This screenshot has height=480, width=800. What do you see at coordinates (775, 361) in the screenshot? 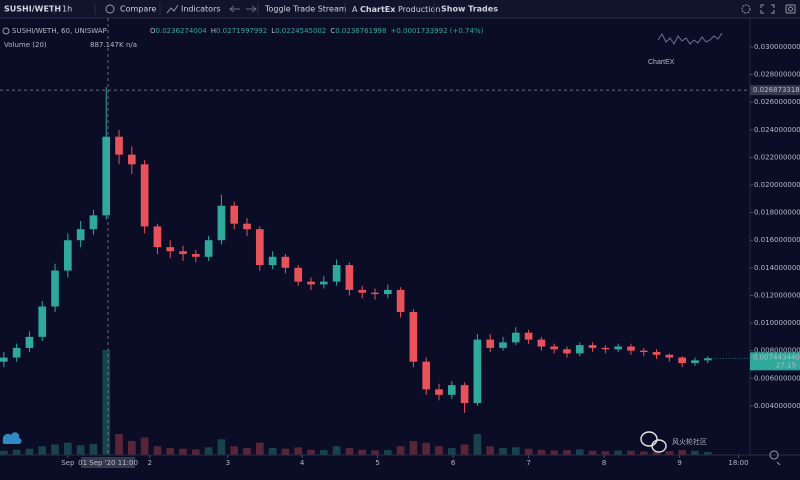
I see `last-price-box` at bounding box center [775, 361].